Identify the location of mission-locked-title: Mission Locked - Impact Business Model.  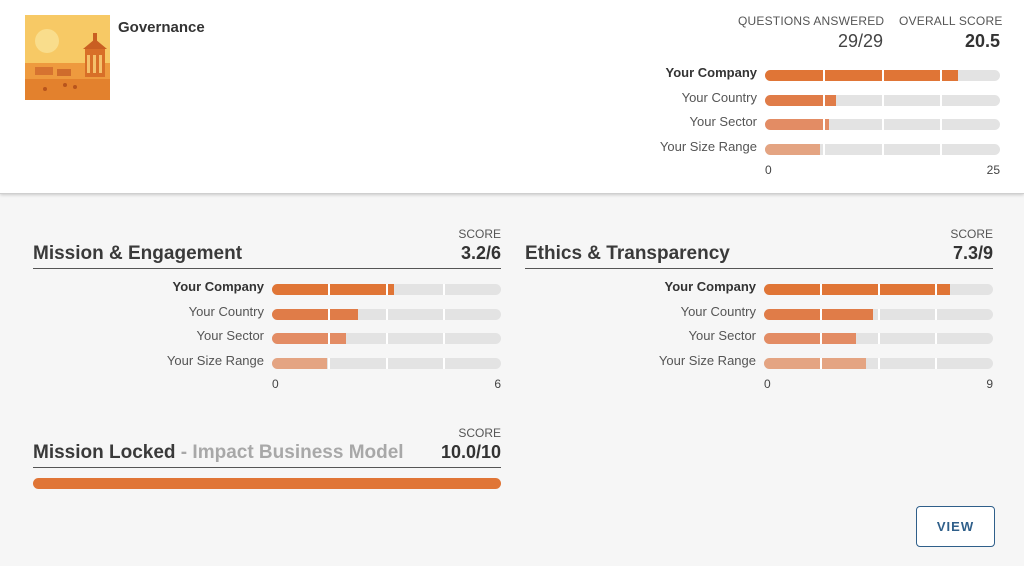
(218, 453).